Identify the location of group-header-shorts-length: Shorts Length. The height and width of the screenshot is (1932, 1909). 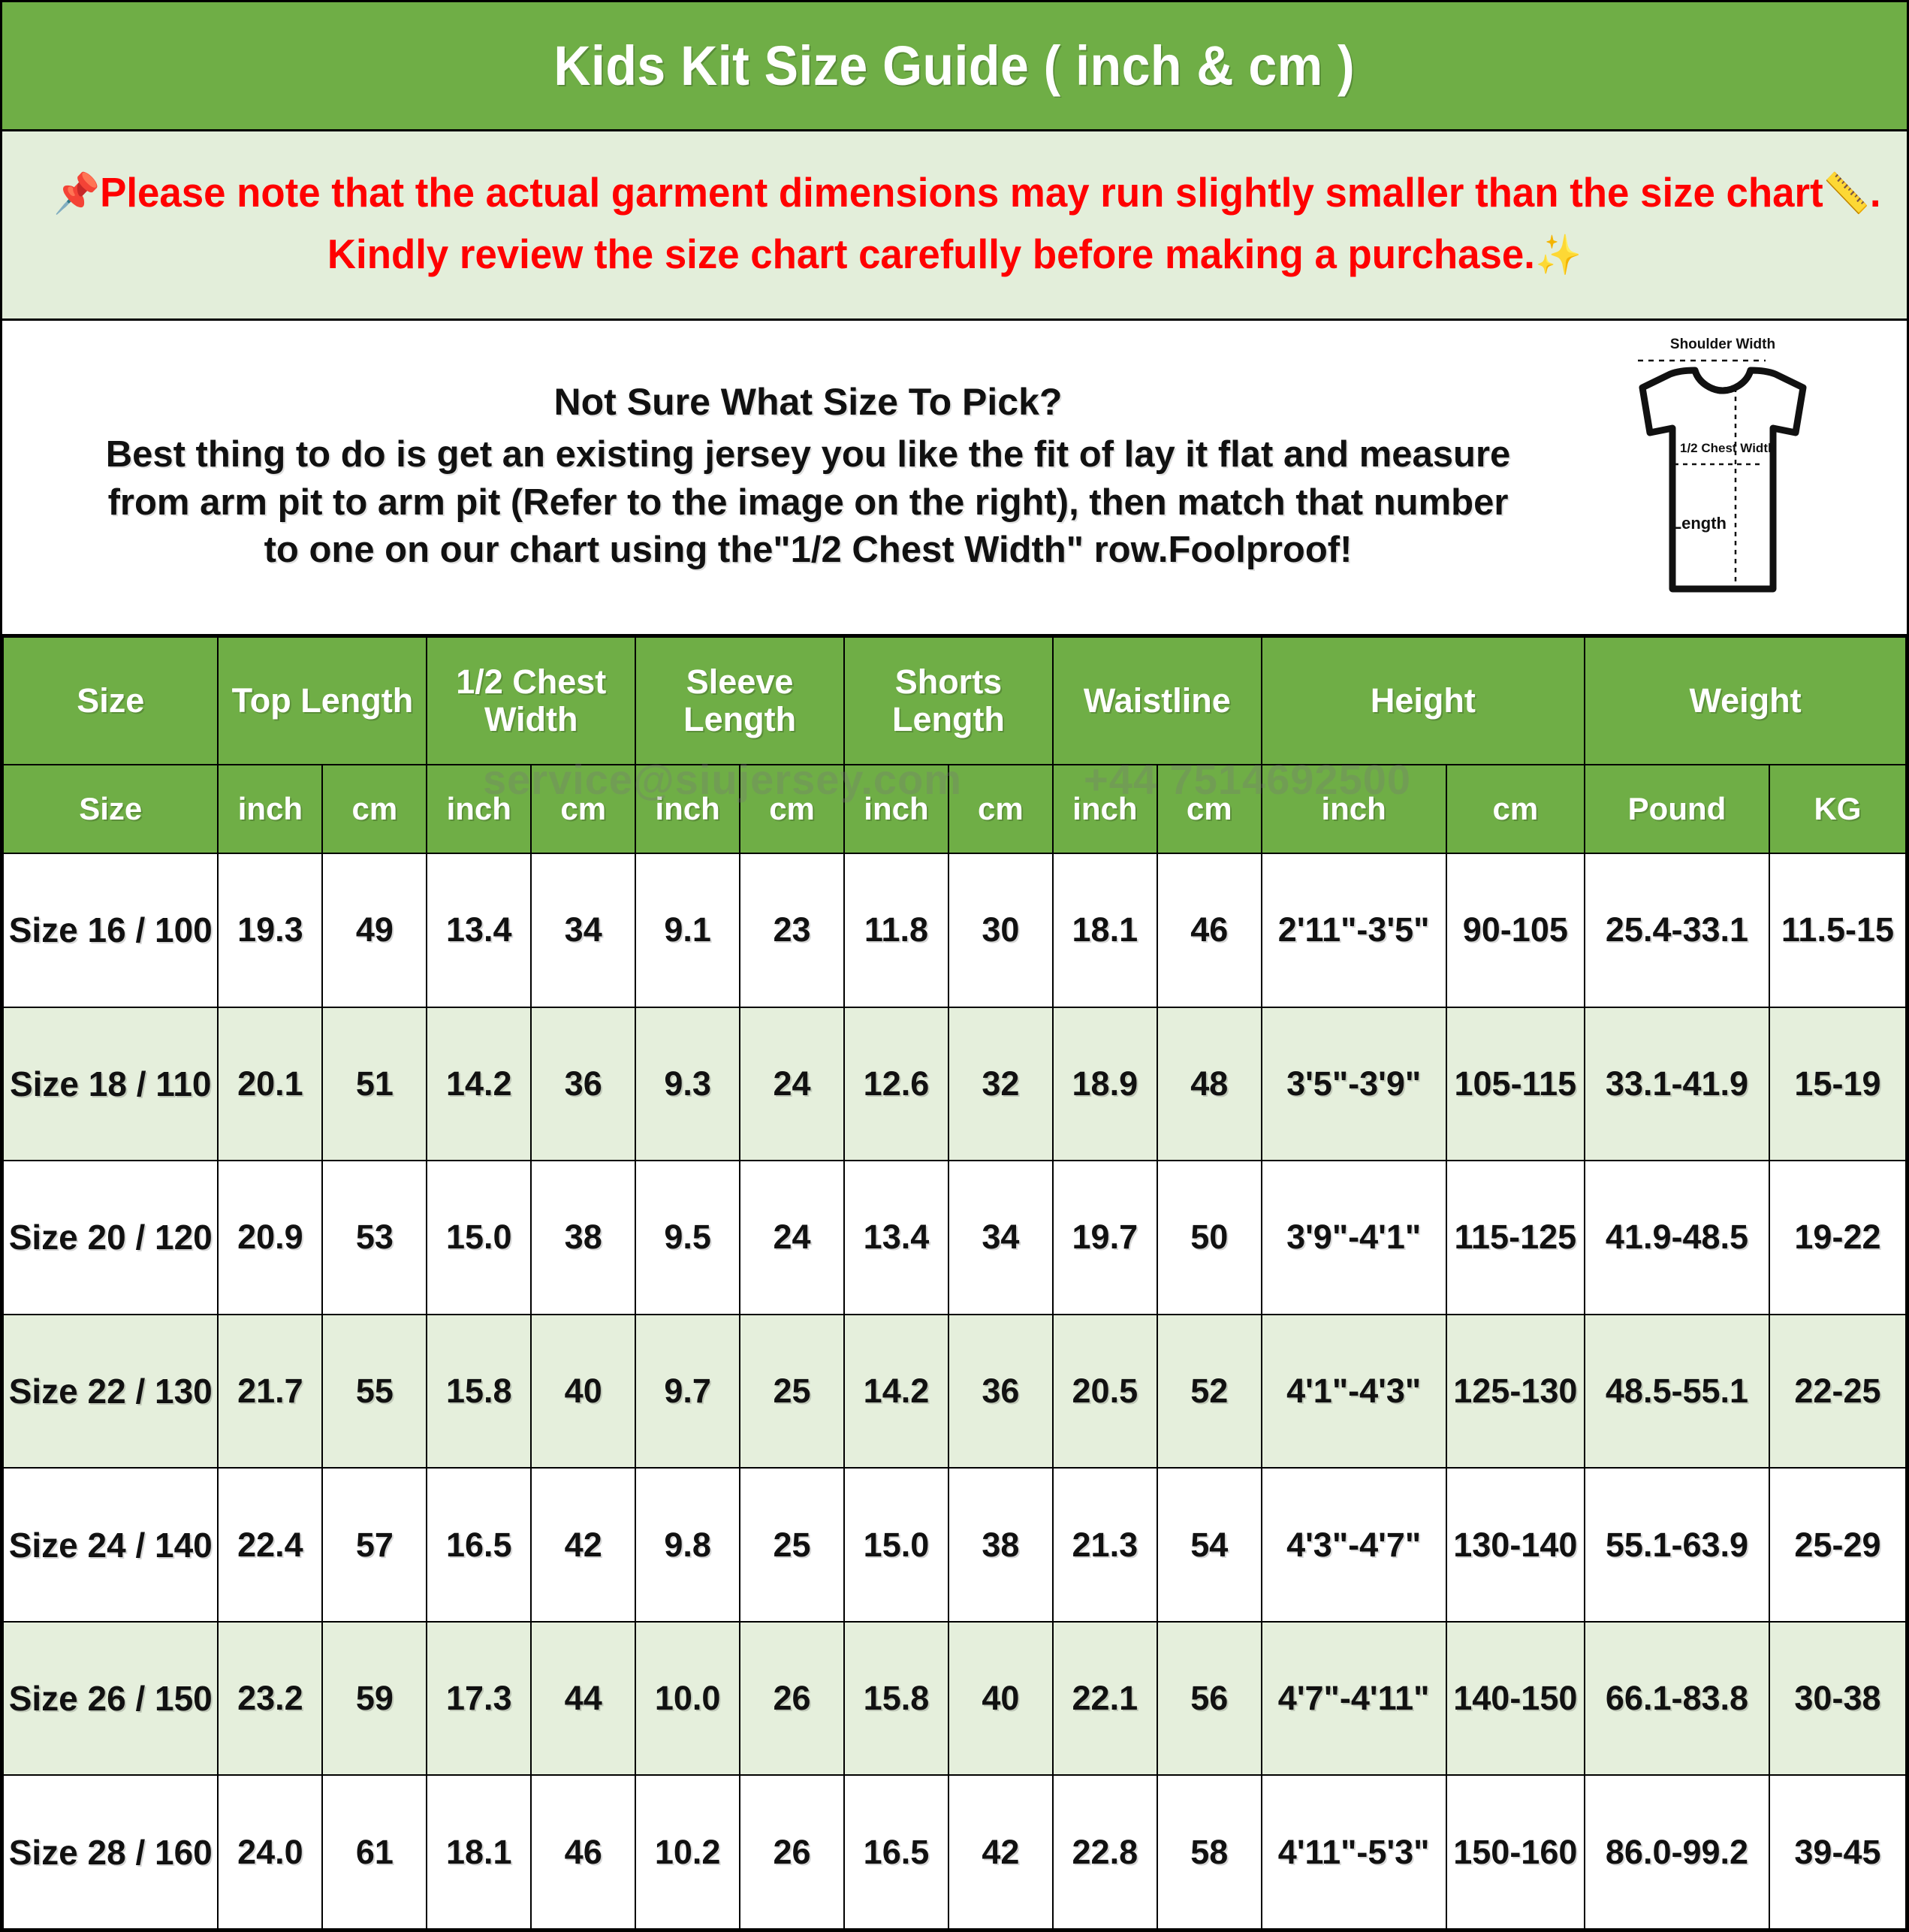
(948, 701).